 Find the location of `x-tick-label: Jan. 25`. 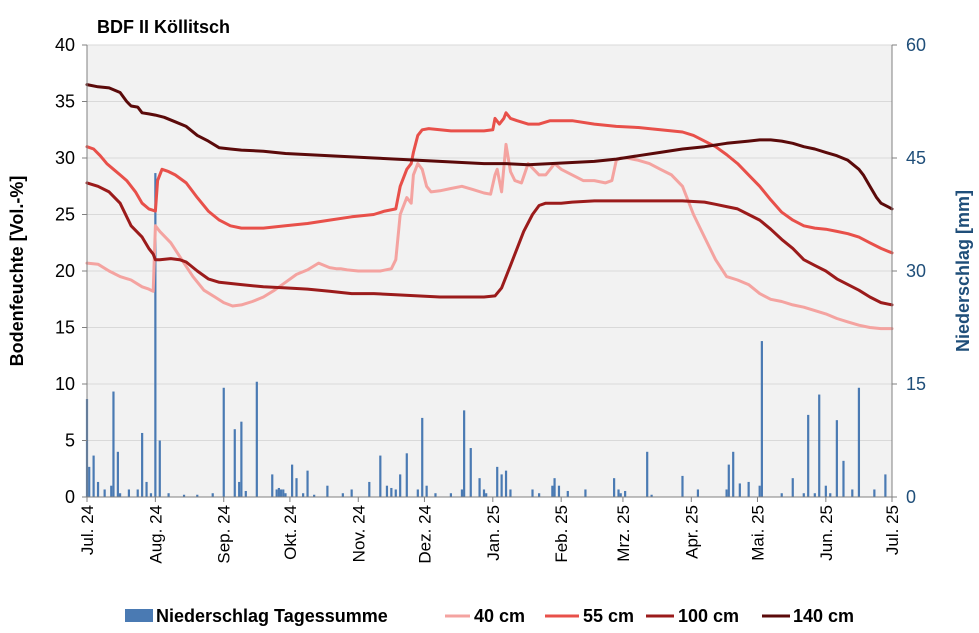

x-tick-label: Jan. 25 is located at coordinates (493, 533).